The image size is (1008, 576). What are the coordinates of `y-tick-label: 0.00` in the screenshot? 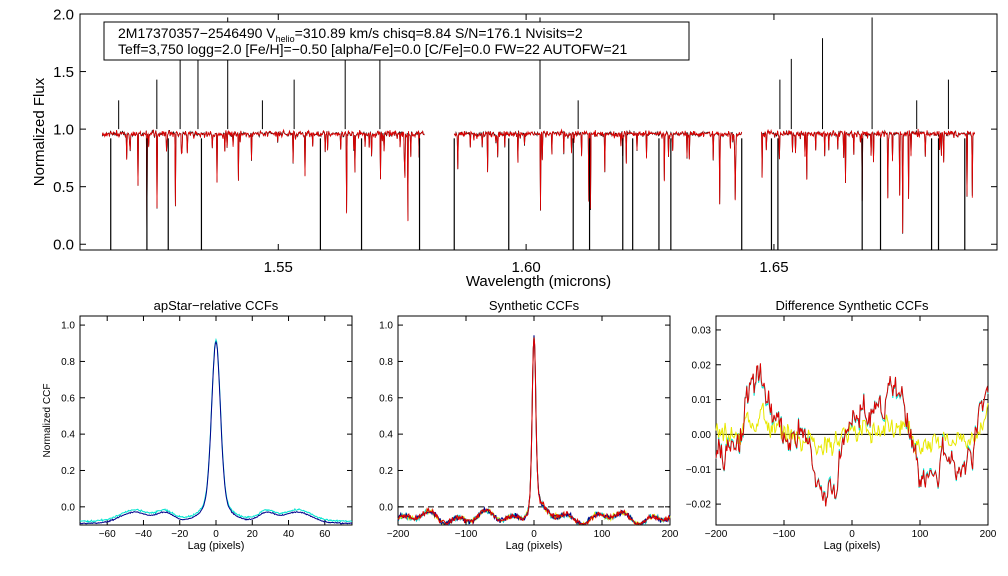 It's located at (702, 435).